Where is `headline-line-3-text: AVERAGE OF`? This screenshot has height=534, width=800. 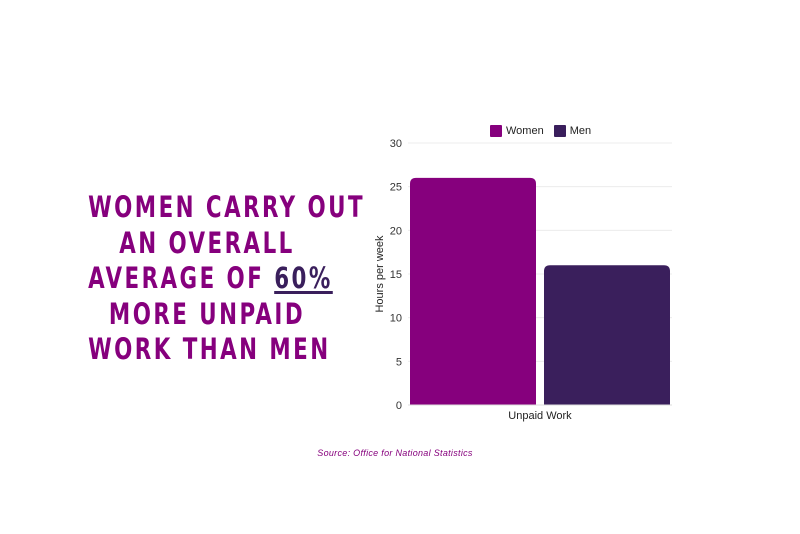 headline-line-3-text: AVERAGE OF is located at coordinates (181, 278).